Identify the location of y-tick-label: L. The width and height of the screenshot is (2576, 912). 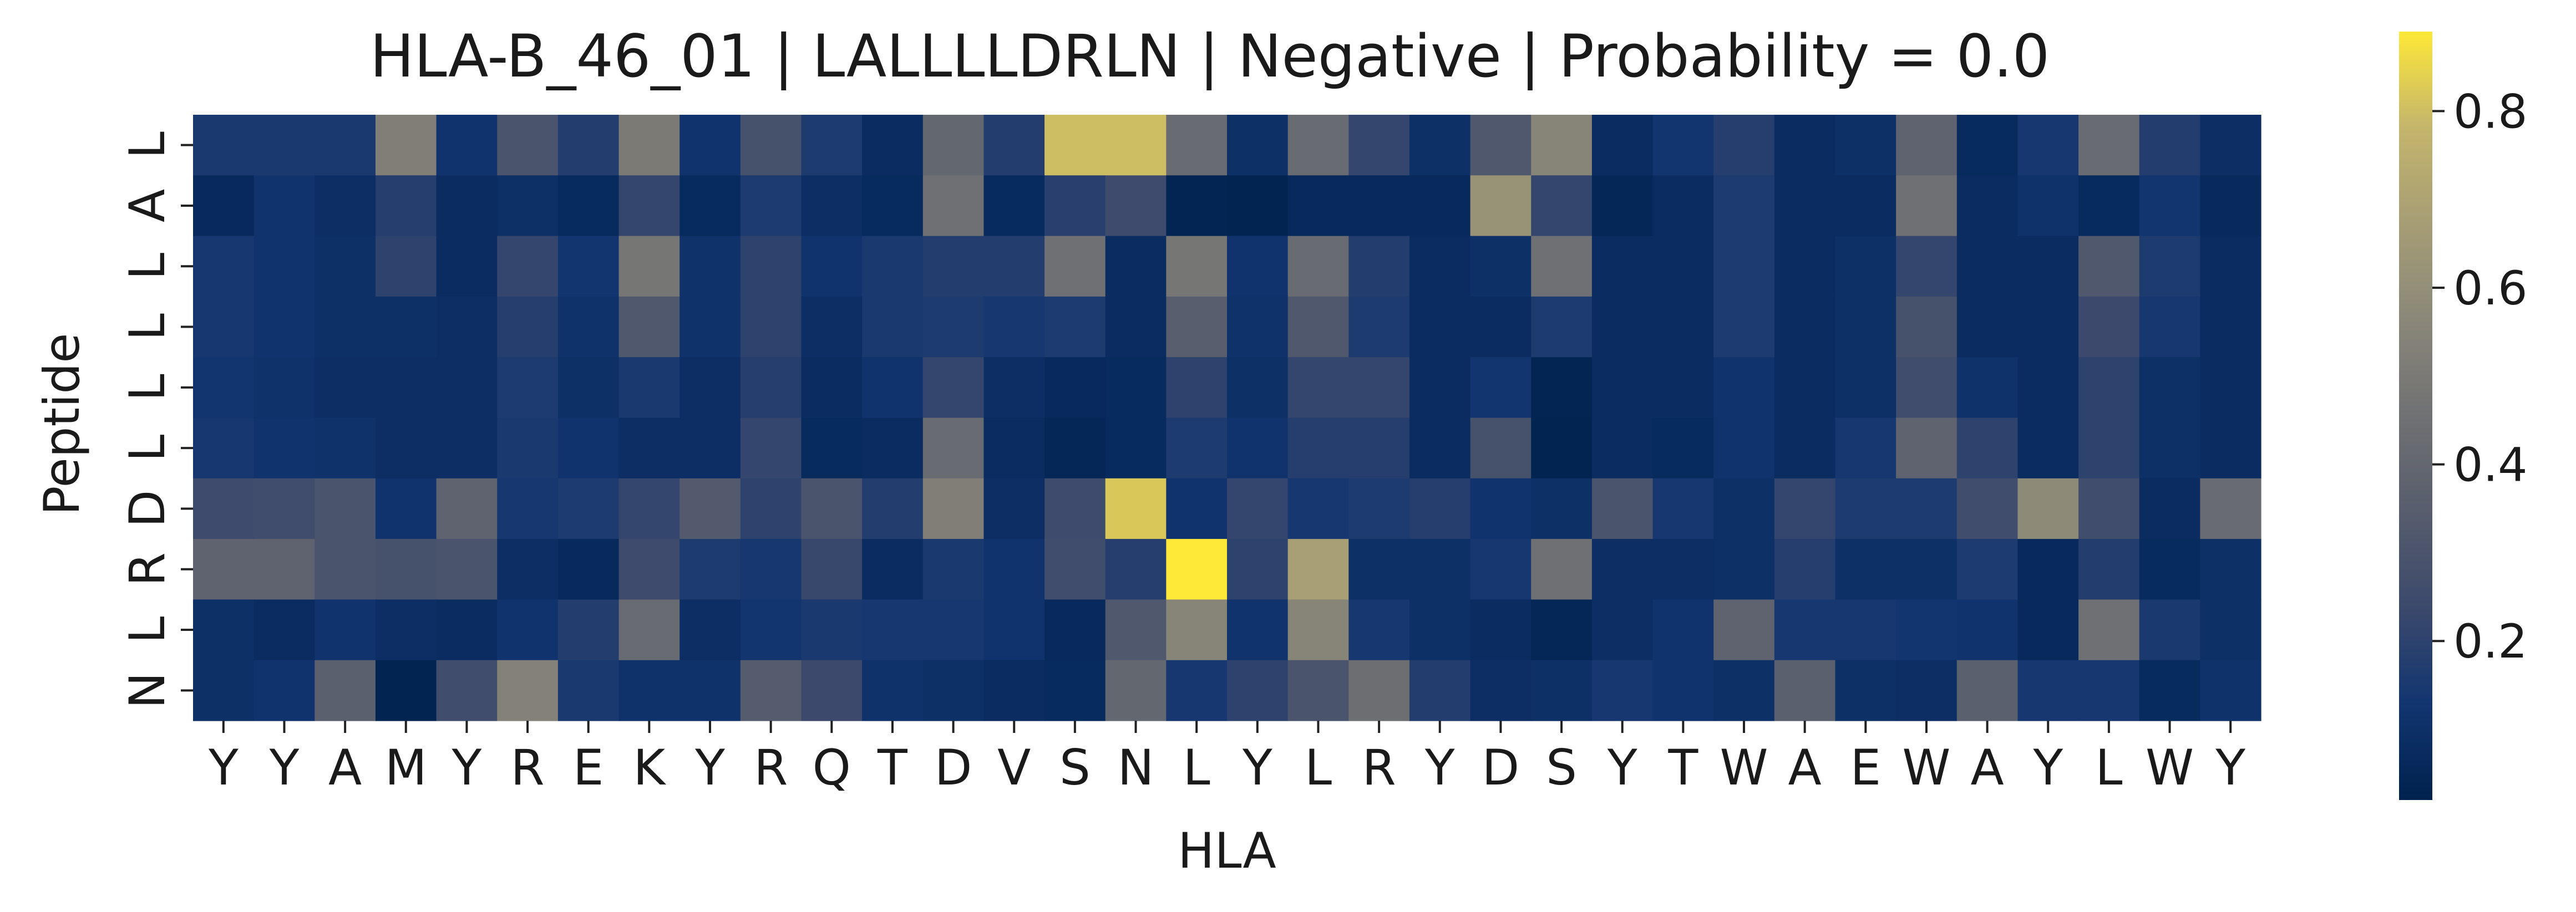
(147, 448).